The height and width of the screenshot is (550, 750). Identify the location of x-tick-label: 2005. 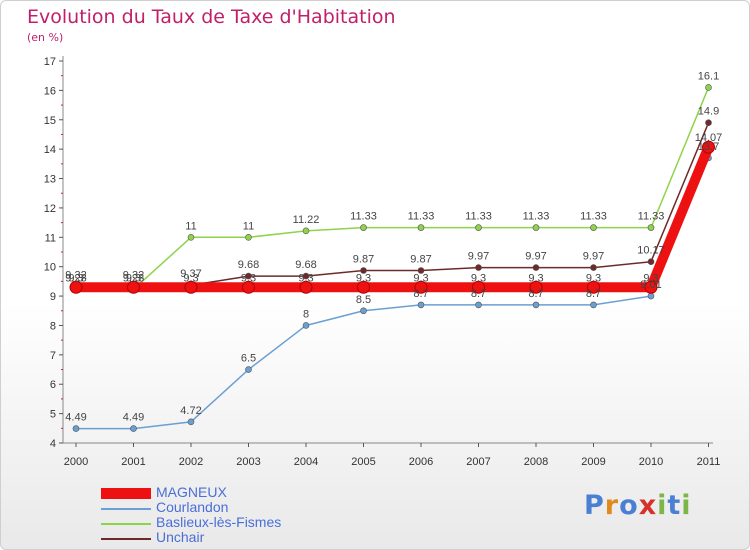
(363, 462).